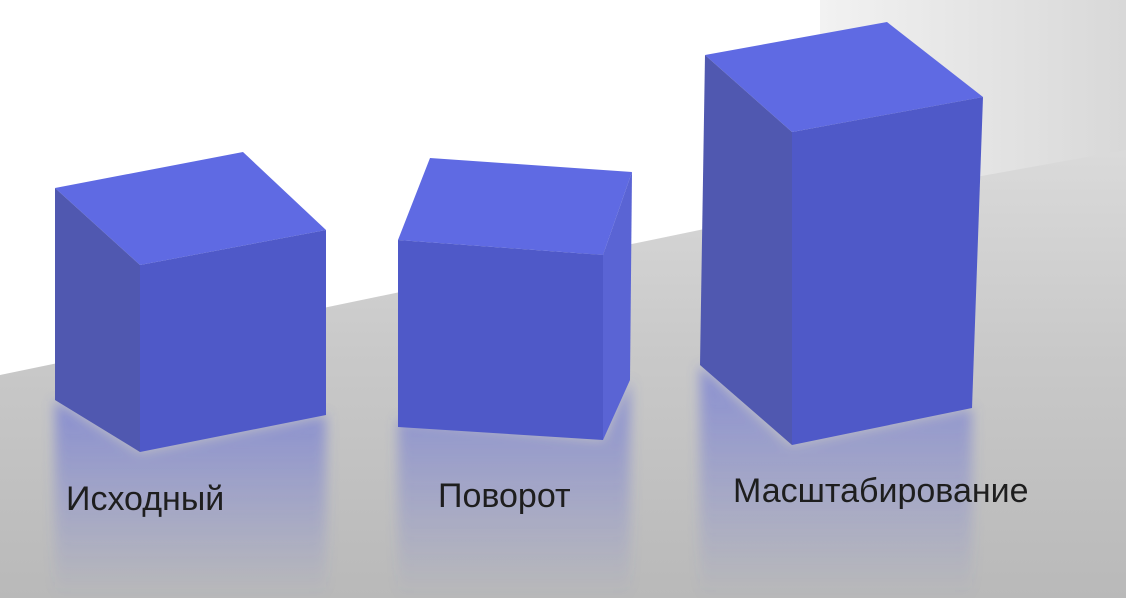 The height and width of the screenshot is (598, 1126). I want to click on cube-rotation, so click(515, 299).